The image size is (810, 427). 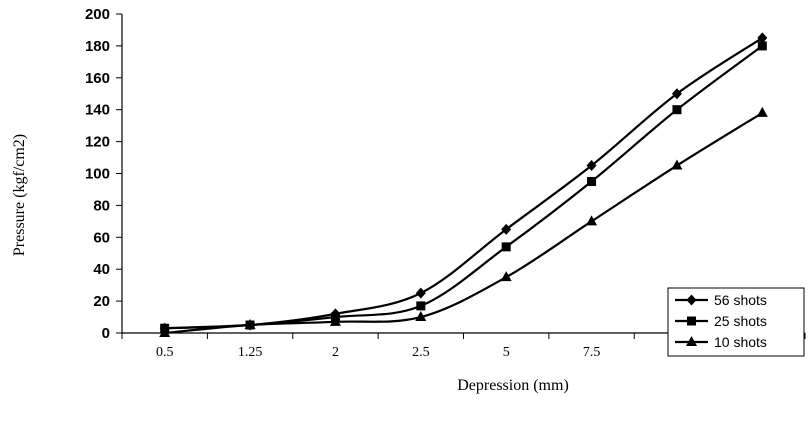 I want to click on y-axis-ticks: 0 20 40 60 80 100 120 140 160 180 200, so click(x=103, y=174).